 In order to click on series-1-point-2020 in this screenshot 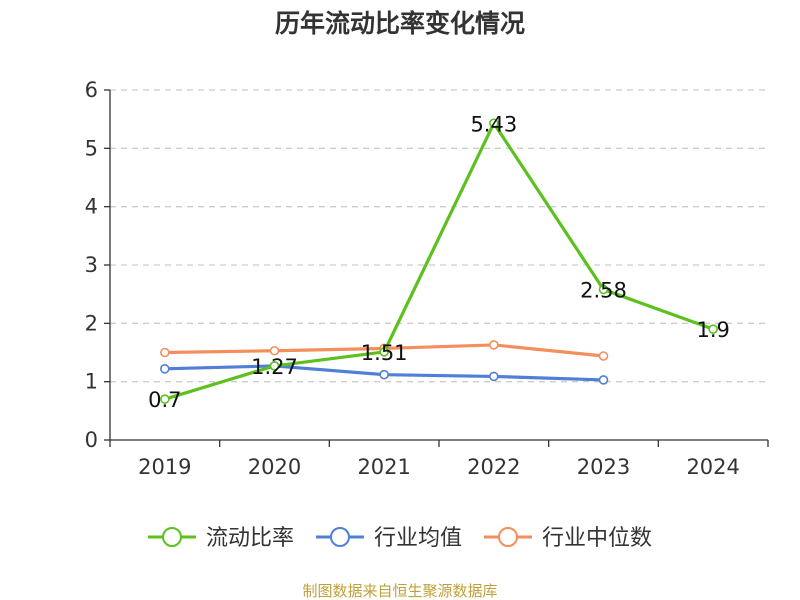, I will do `click(274, 366)`.